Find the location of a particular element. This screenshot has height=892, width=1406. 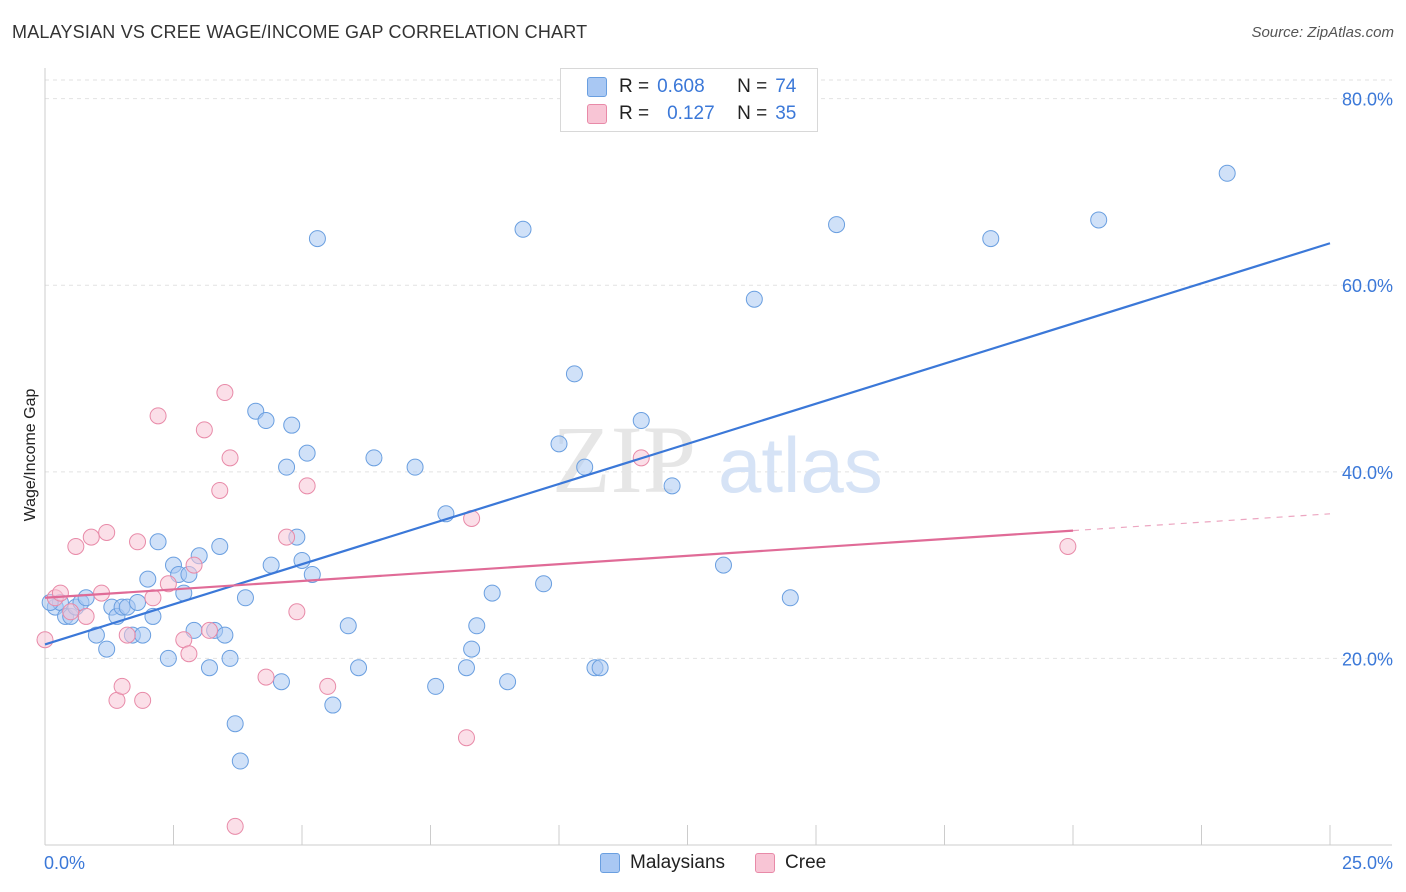

stats-legend: R = 0.608 N = 74 R = 0.127 N = 35 is located at coordinates (689, 100).